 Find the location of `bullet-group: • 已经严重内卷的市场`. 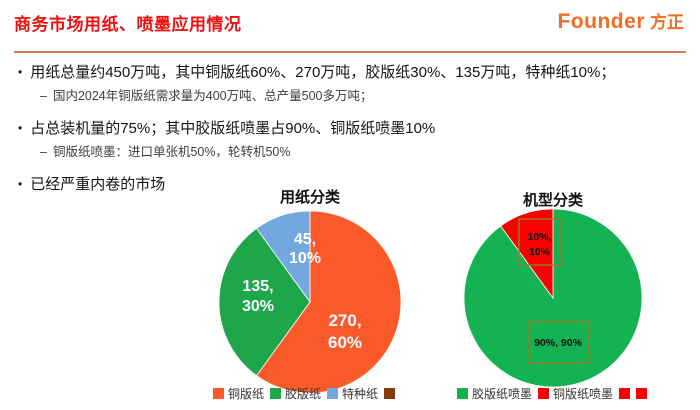

bullet-group: • 已经严重内卷的市场 is located at coordinates (326, 184).